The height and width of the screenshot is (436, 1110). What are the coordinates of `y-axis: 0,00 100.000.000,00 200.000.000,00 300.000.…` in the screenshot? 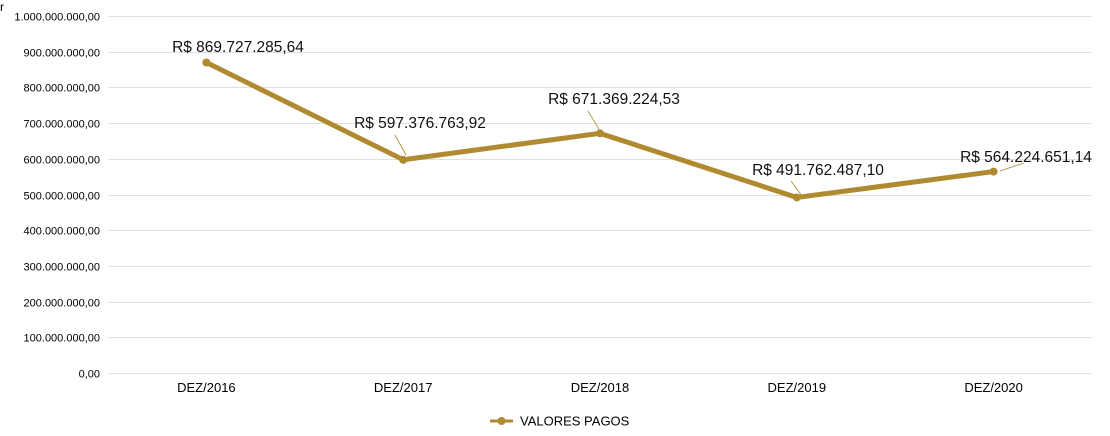 It's located at (57, 196).